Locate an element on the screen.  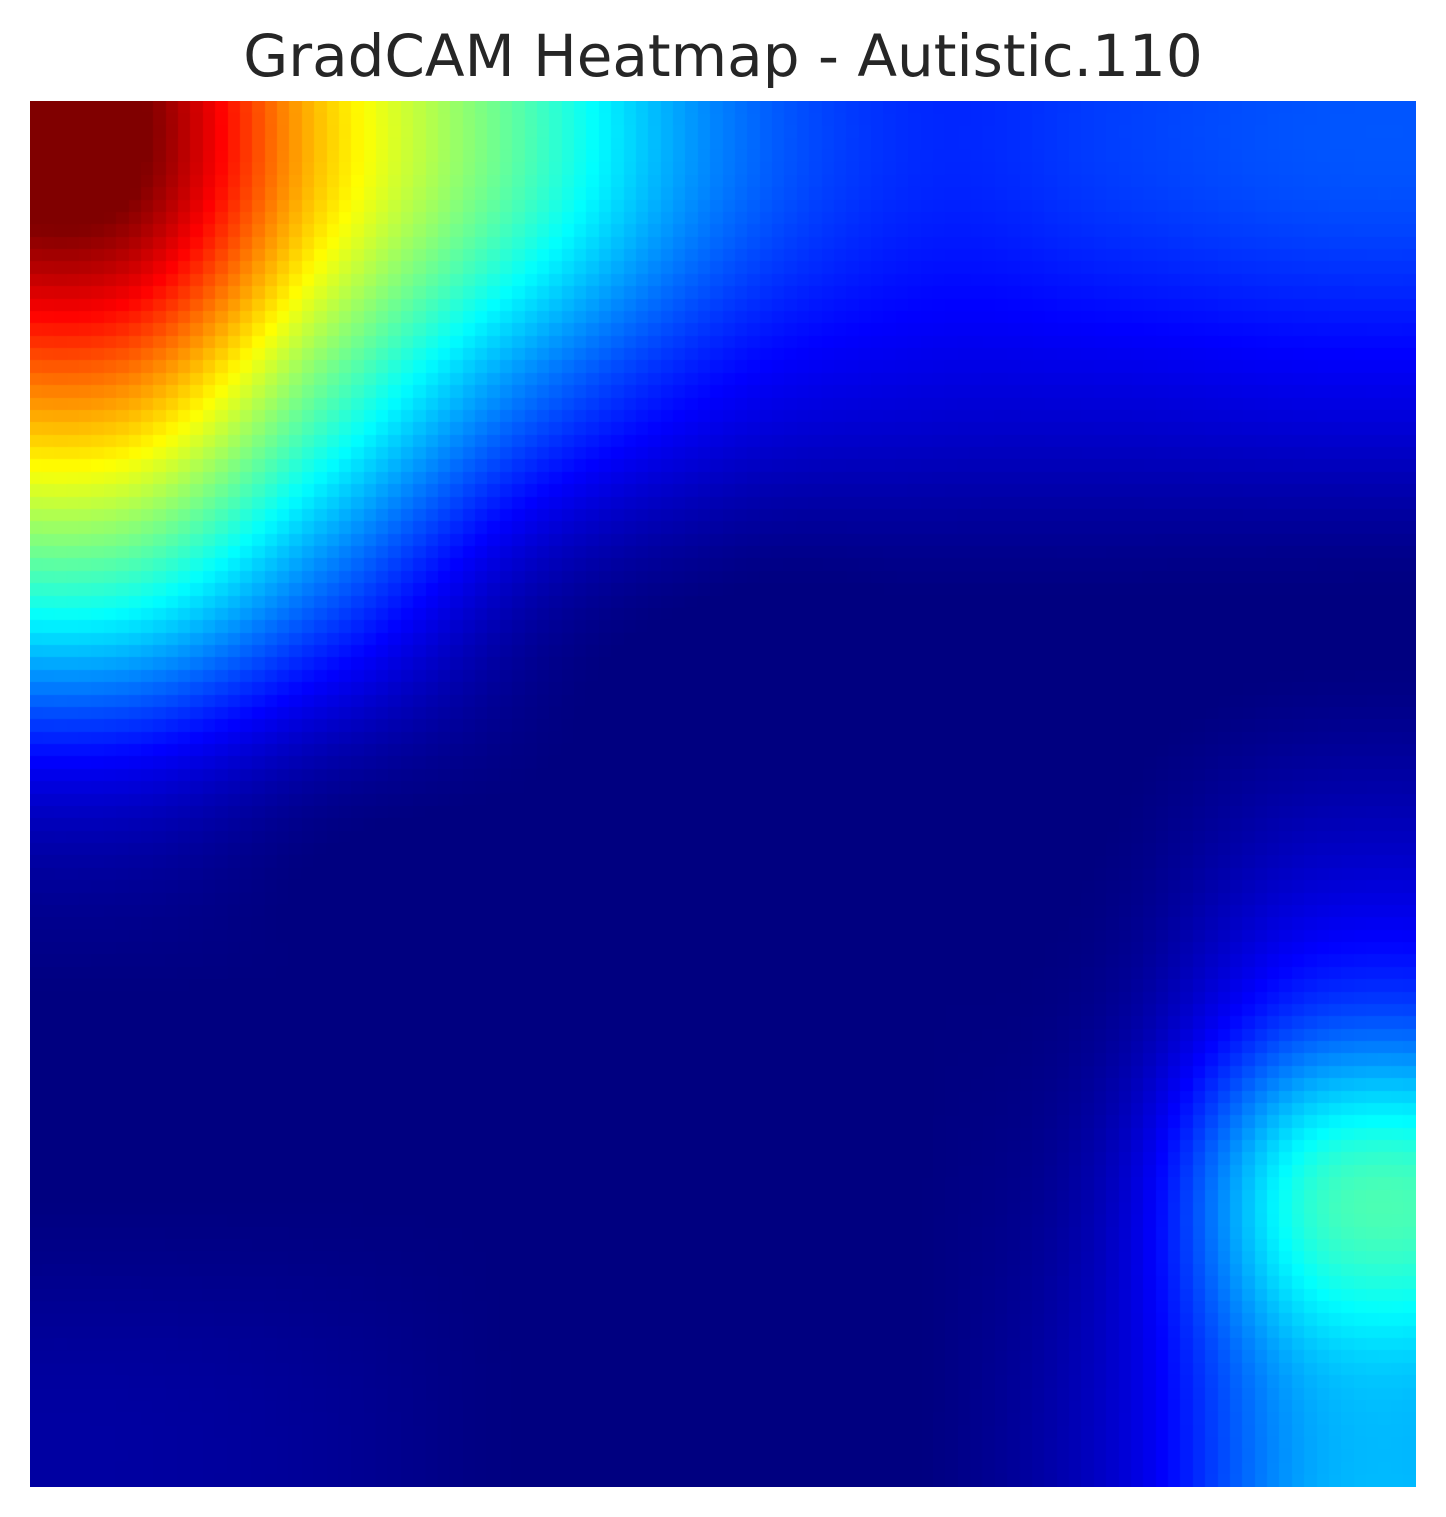
chart-title: GradCAM Heatmap - Autistic.110 is located at coordinates (723, 56).